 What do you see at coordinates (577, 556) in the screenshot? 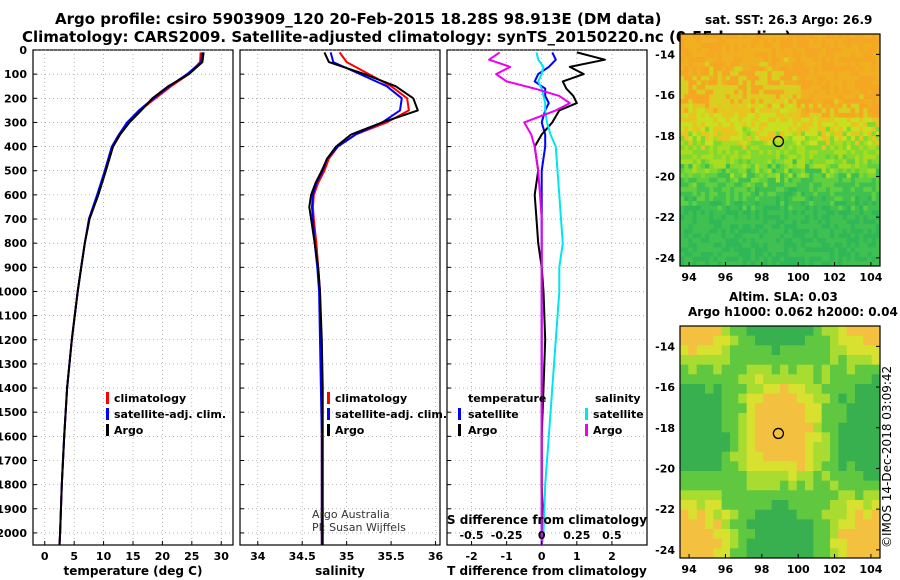
I see `x-tick-label: 1` at bounding box center [577, 556].